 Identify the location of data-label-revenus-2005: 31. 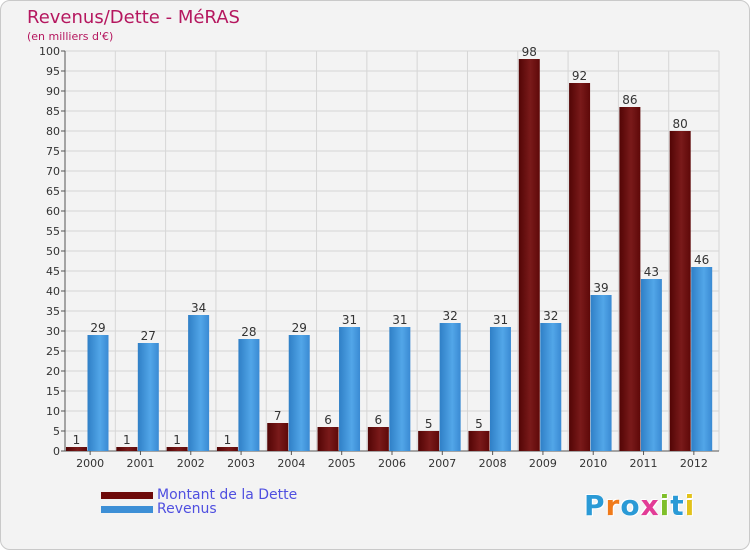
(349, 320).